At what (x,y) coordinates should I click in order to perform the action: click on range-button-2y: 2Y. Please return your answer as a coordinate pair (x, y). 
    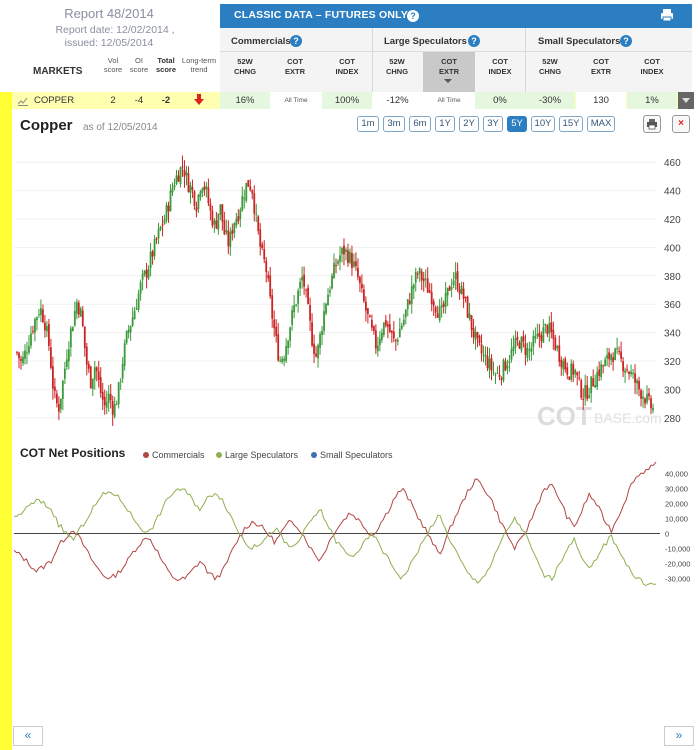
    Looking at the image, I should click on (469, 124).